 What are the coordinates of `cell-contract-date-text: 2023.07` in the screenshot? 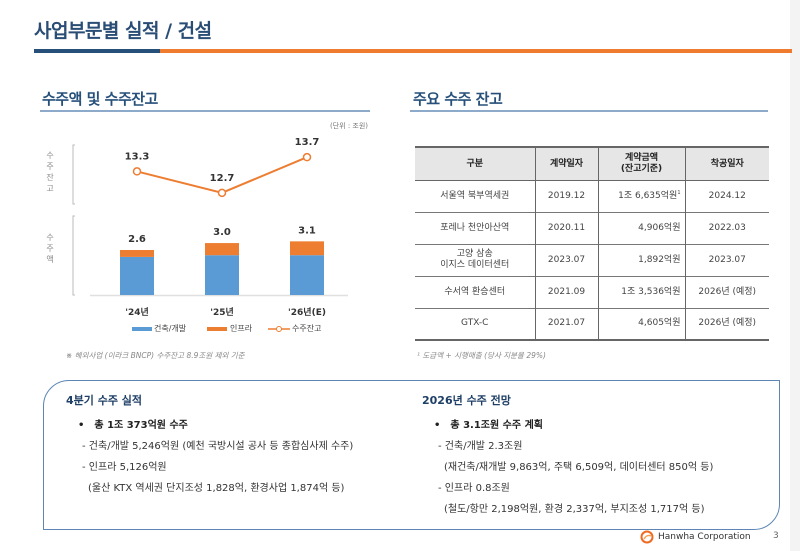 It's located at (566, 259).